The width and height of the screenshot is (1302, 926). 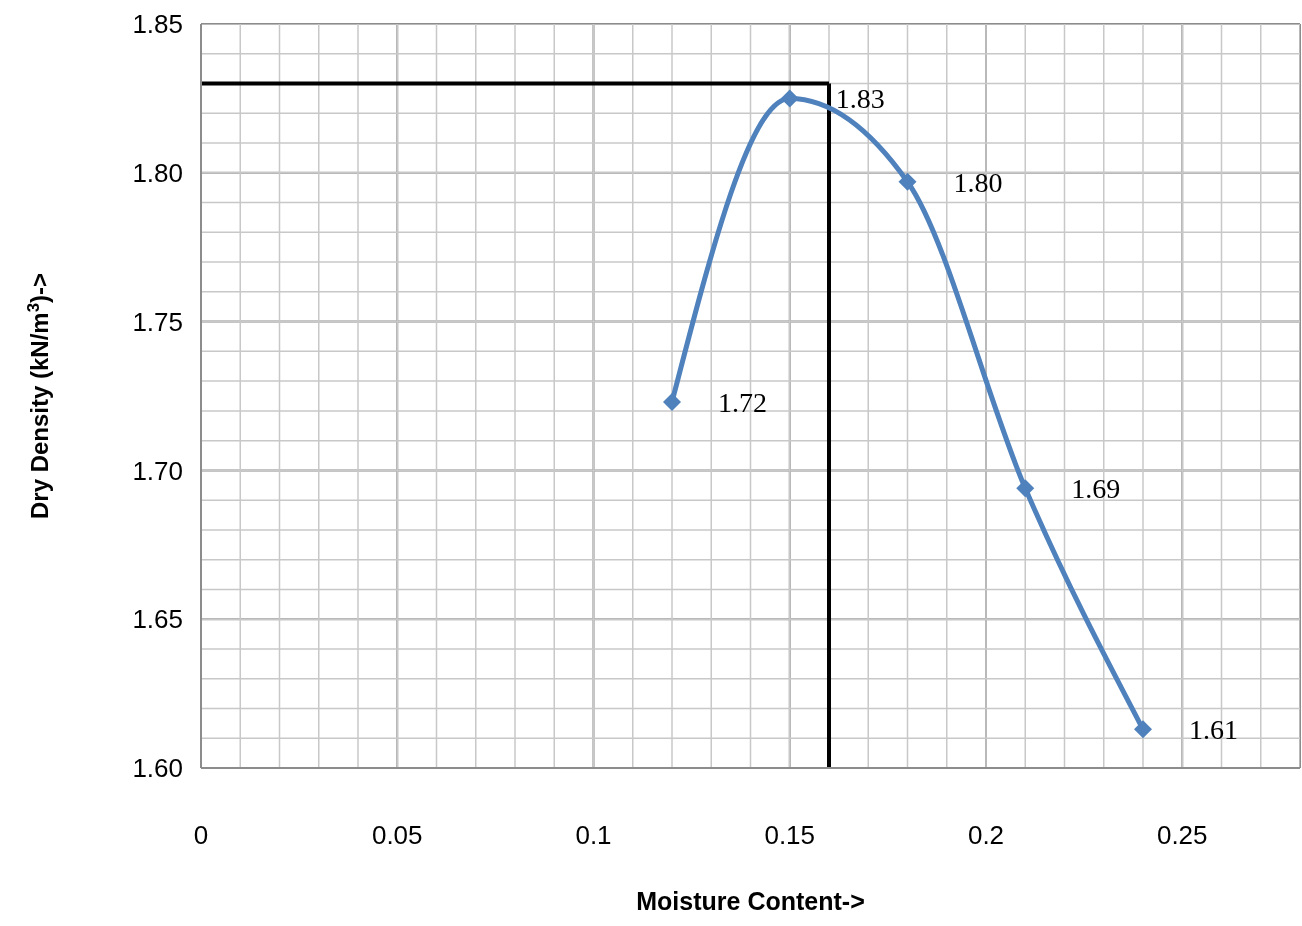 I want to click on x-tick-label: 0.15, so click(x=790, y=835).